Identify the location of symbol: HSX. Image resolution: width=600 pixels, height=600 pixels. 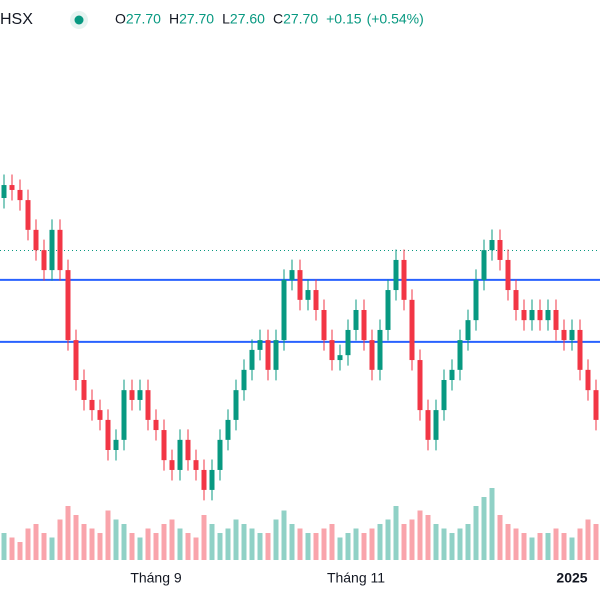
(16, 19).